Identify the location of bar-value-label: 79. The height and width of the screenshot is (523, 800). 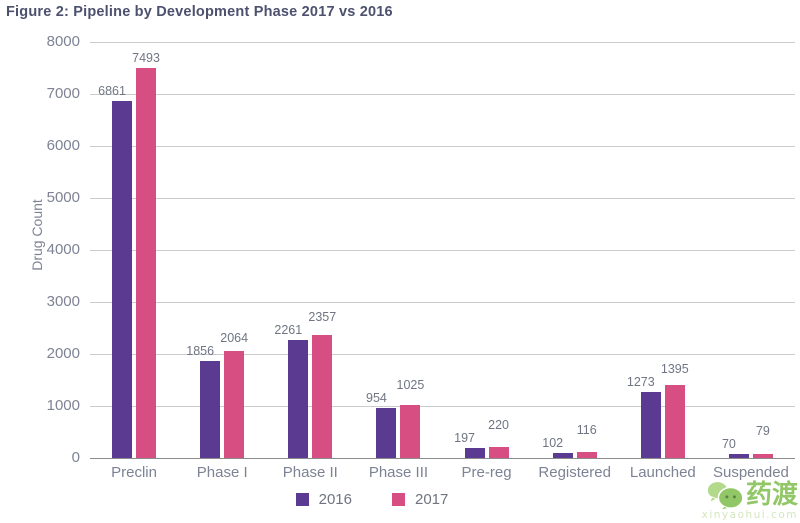
(762, 431).